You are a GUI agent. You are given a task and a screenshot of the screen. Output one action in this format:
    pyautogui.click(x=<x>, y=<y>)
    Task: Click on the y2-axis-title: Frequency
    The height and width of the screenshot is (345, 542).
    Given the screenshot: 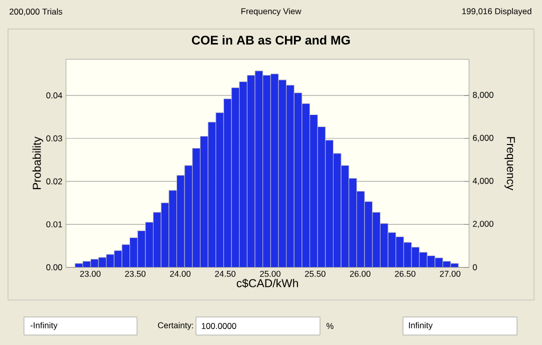 What is the action you would take?
    pyautogui.click(x=509, y=163)
    